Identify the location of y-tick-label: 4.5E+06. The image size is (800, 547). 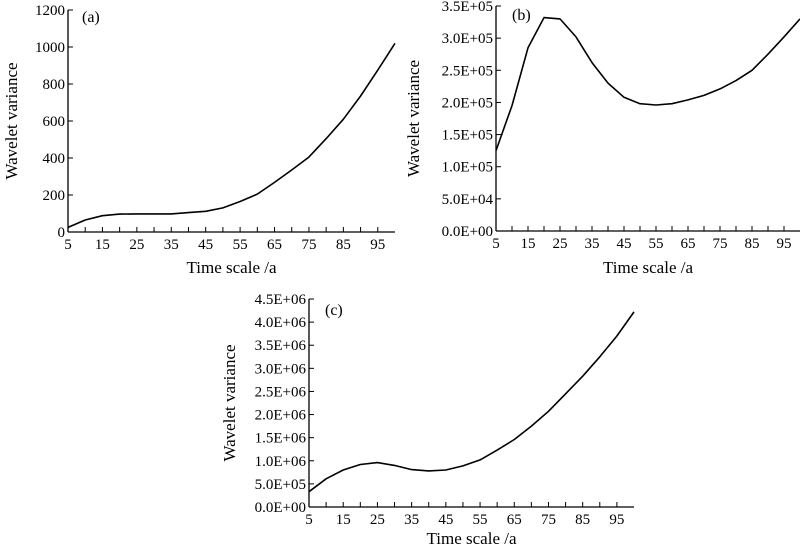
(281, 300).